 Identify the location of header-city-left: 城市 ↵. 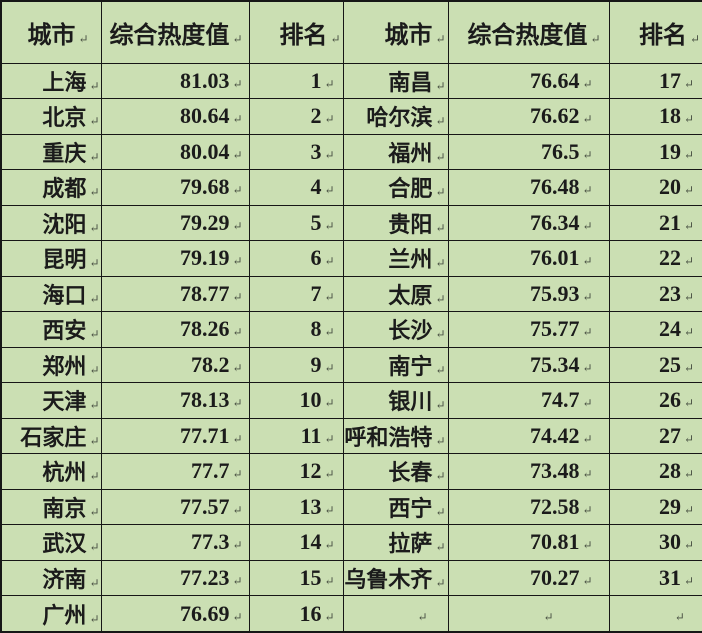
(51, 32).